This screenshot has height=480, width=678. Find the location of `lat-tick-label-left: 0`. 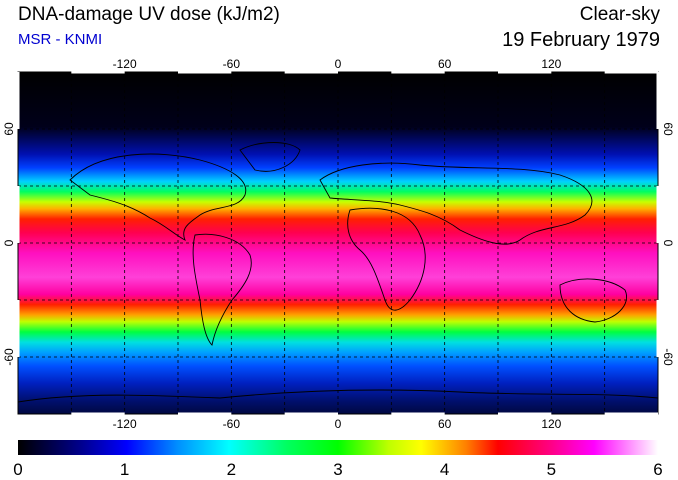

lat-tick-label-left: 0 is located at coordinates (9, 242).